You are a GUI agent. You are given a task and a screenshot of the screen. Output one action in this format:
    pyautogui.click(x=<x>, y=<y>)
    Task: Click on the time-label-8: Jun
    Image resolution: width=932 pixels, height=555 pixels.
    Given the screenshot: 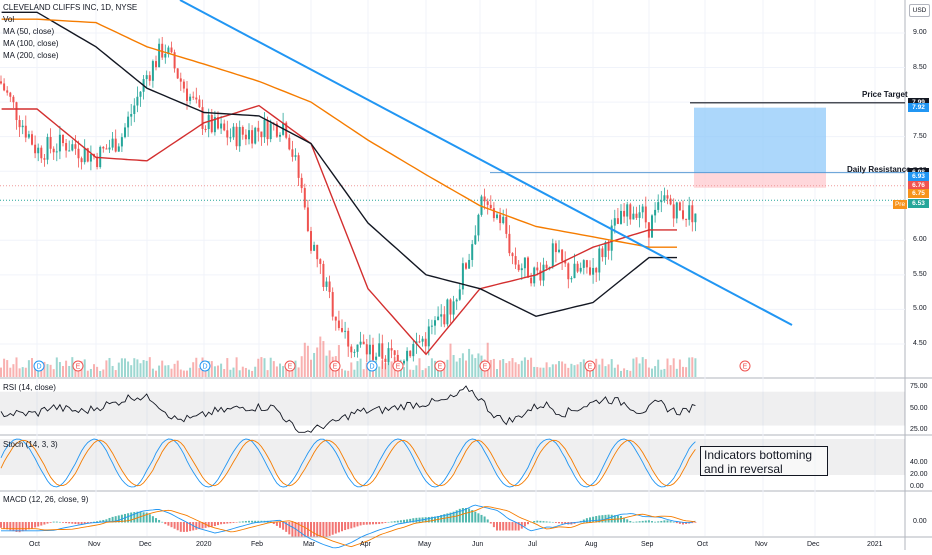 What is the action you would take?
    pyautogui.click(x=478, y=544)
    